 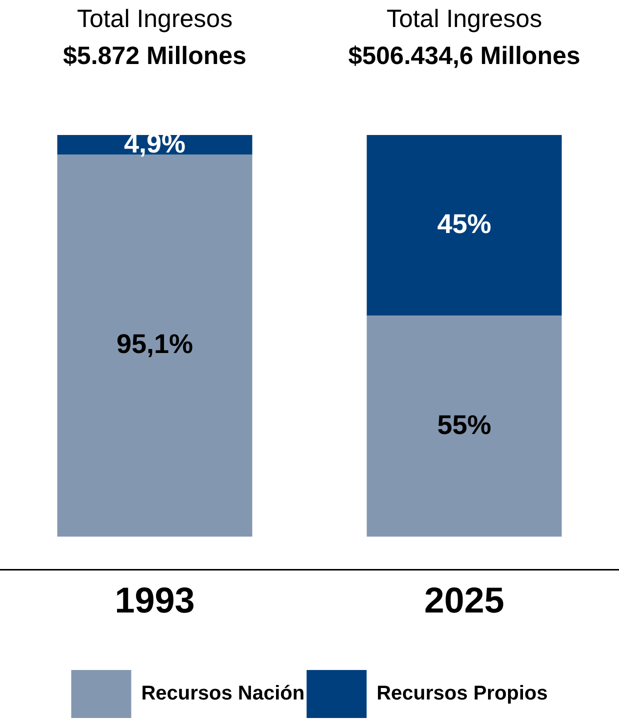 What do you see at coordinates (154, 56) in the screenshot?
I see `text: $5.872 Millones` at bounding box center [154, 56].